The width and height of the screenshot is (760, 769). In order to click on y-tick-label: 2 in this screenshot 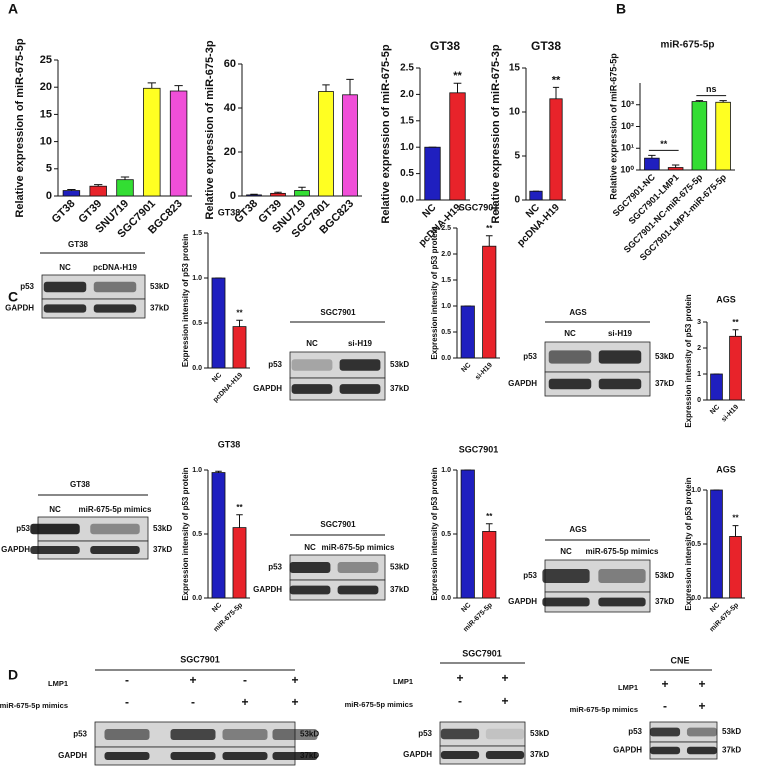, I will do `click(699, 348)`.